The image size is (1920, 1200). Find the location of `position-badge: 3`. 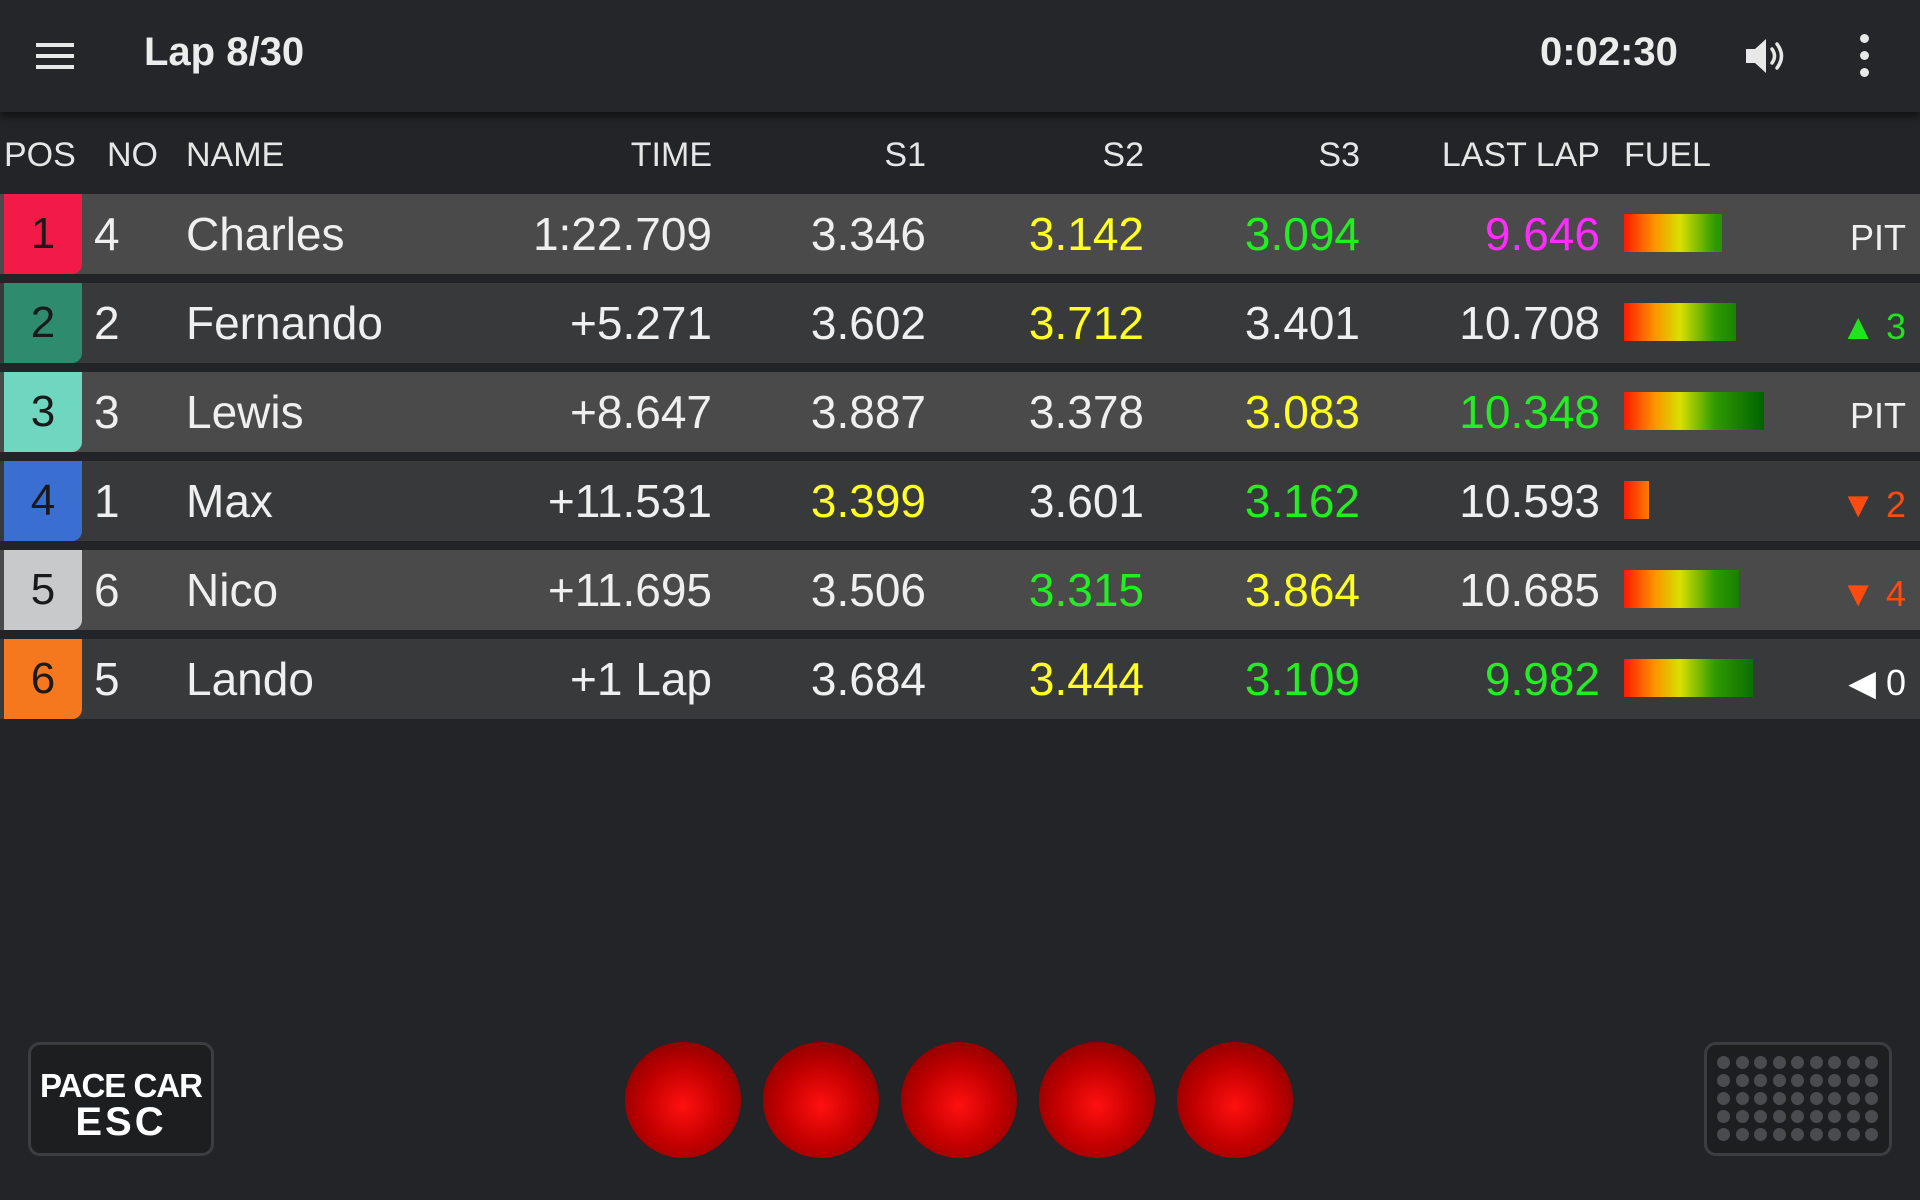

position-badge: 3 is located at coordinates (43, 412).